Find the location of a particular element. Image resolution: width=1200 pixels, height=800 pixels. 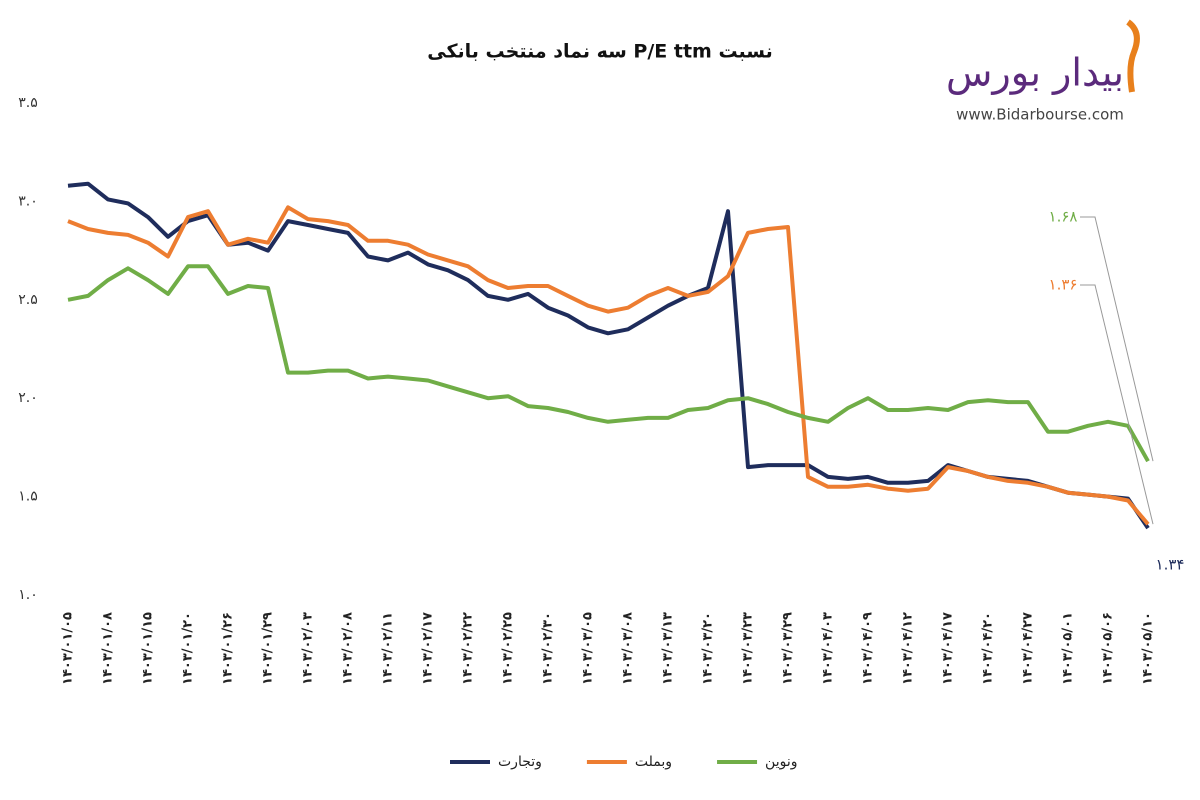

x-tick-label: ۱۴۰۳/۰۴/۰۹ is located at coordinates (868, 648).